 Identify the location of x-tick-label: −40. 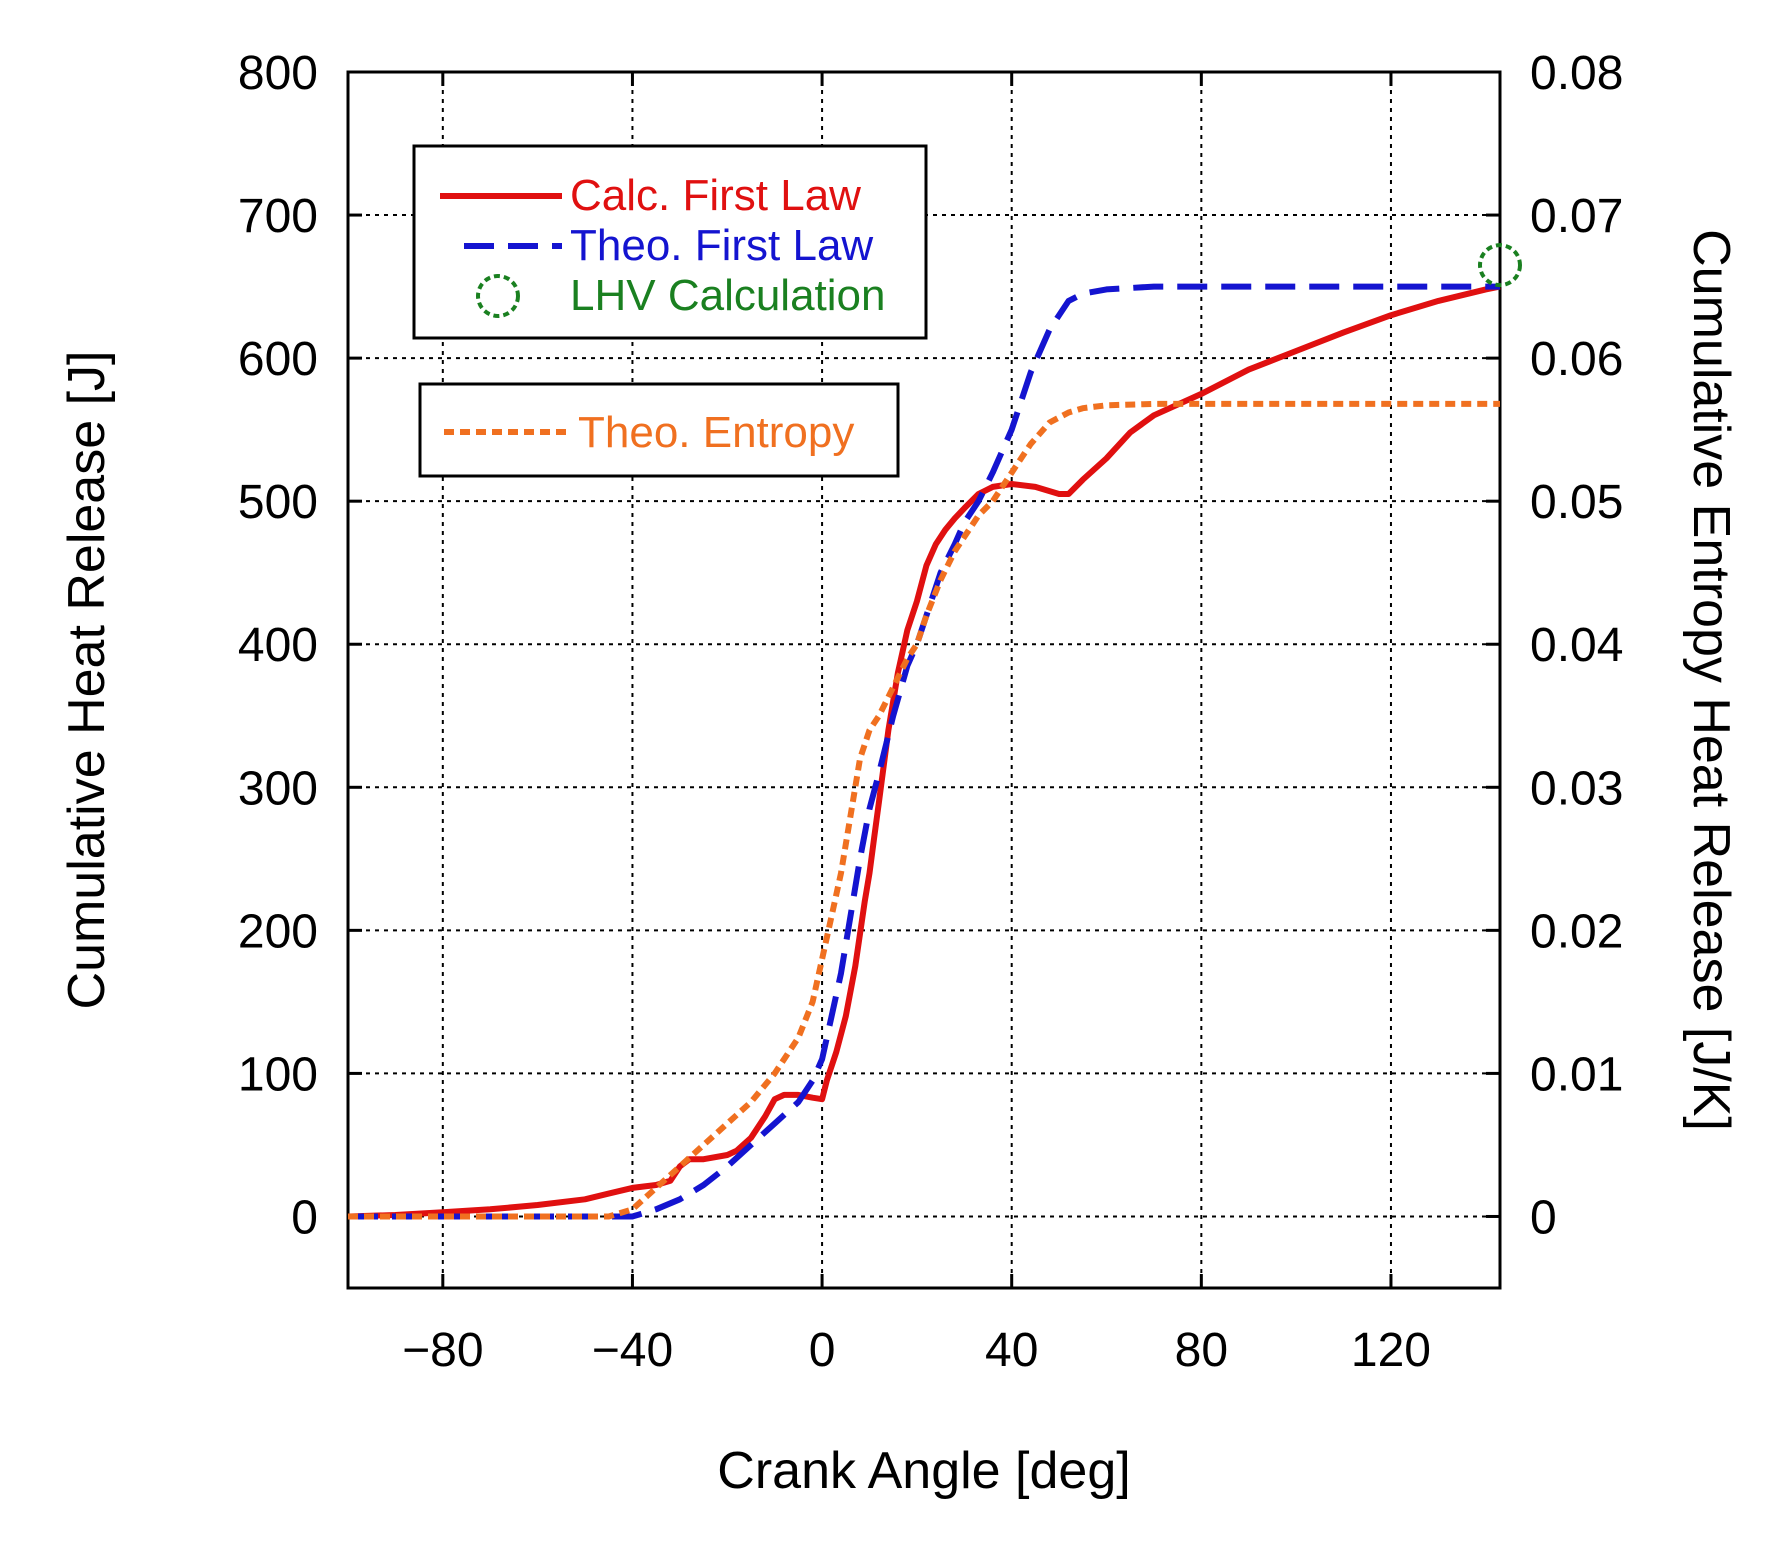
(632, 1350).